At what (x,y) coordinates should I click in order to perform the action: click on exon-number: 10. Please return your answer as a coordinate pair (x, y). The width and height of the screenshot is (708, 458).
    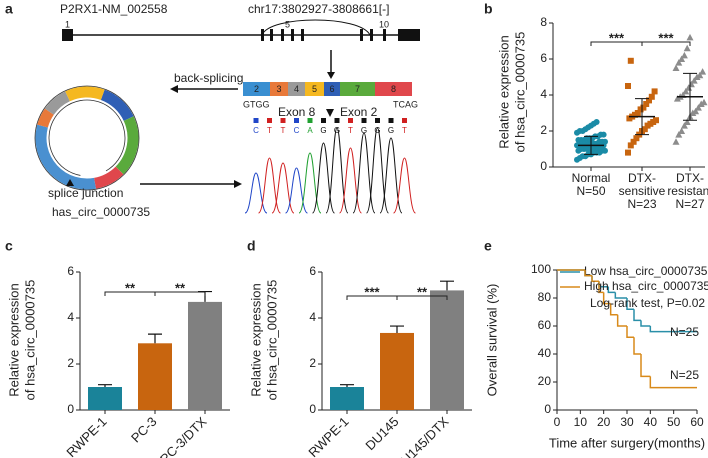
    Looking at the image, I should click on (384, 24).